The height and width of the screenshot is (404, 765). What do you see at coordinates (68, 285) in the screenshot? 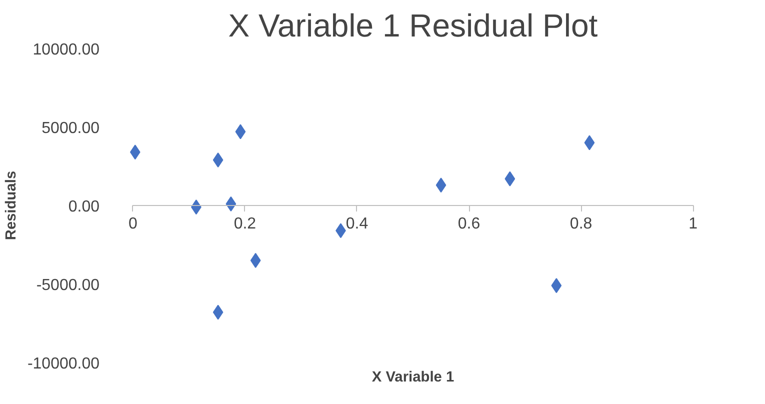
I see `y-tick-label: -5000.00` at bounding box center [68, 285].